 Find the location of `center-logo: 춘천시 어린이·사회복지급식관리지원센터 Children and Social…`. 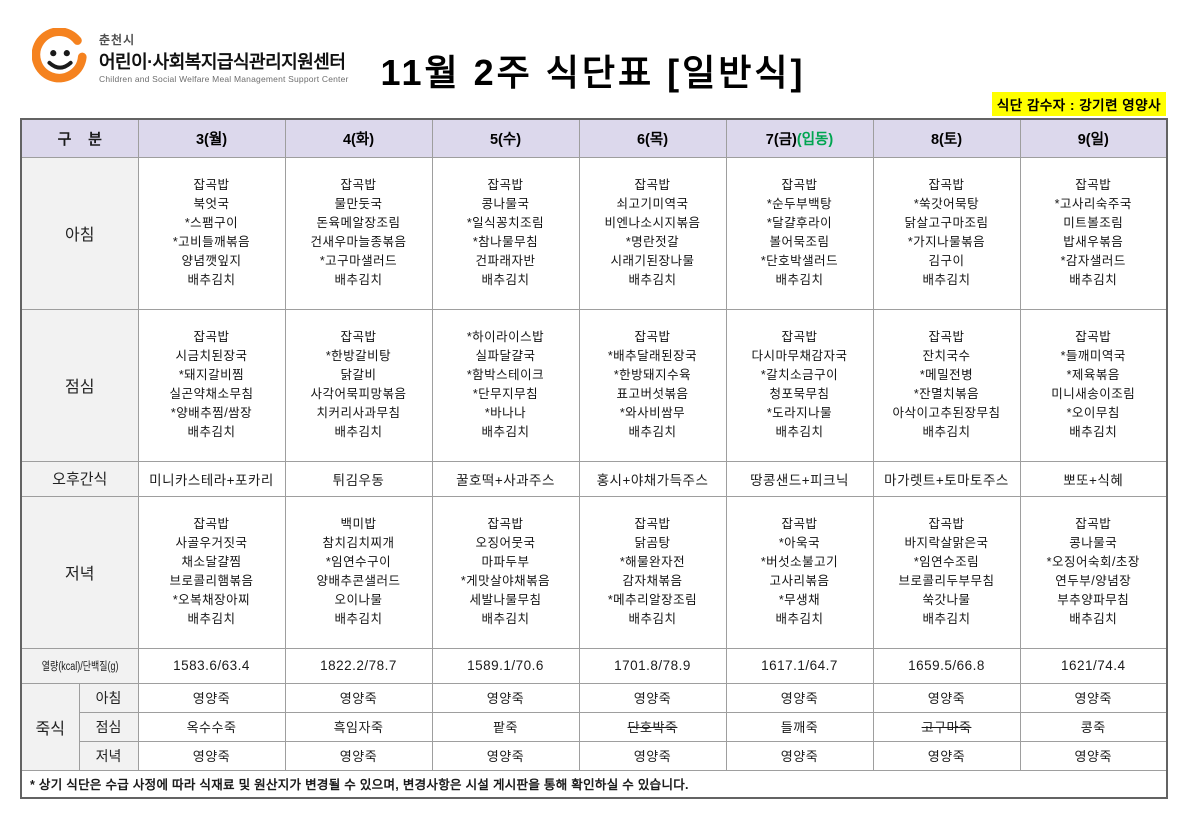

center-logo: 춘천시 어린이·사회복지급식관리지원센터 Children and Social… is located at coordinates (190, 57).